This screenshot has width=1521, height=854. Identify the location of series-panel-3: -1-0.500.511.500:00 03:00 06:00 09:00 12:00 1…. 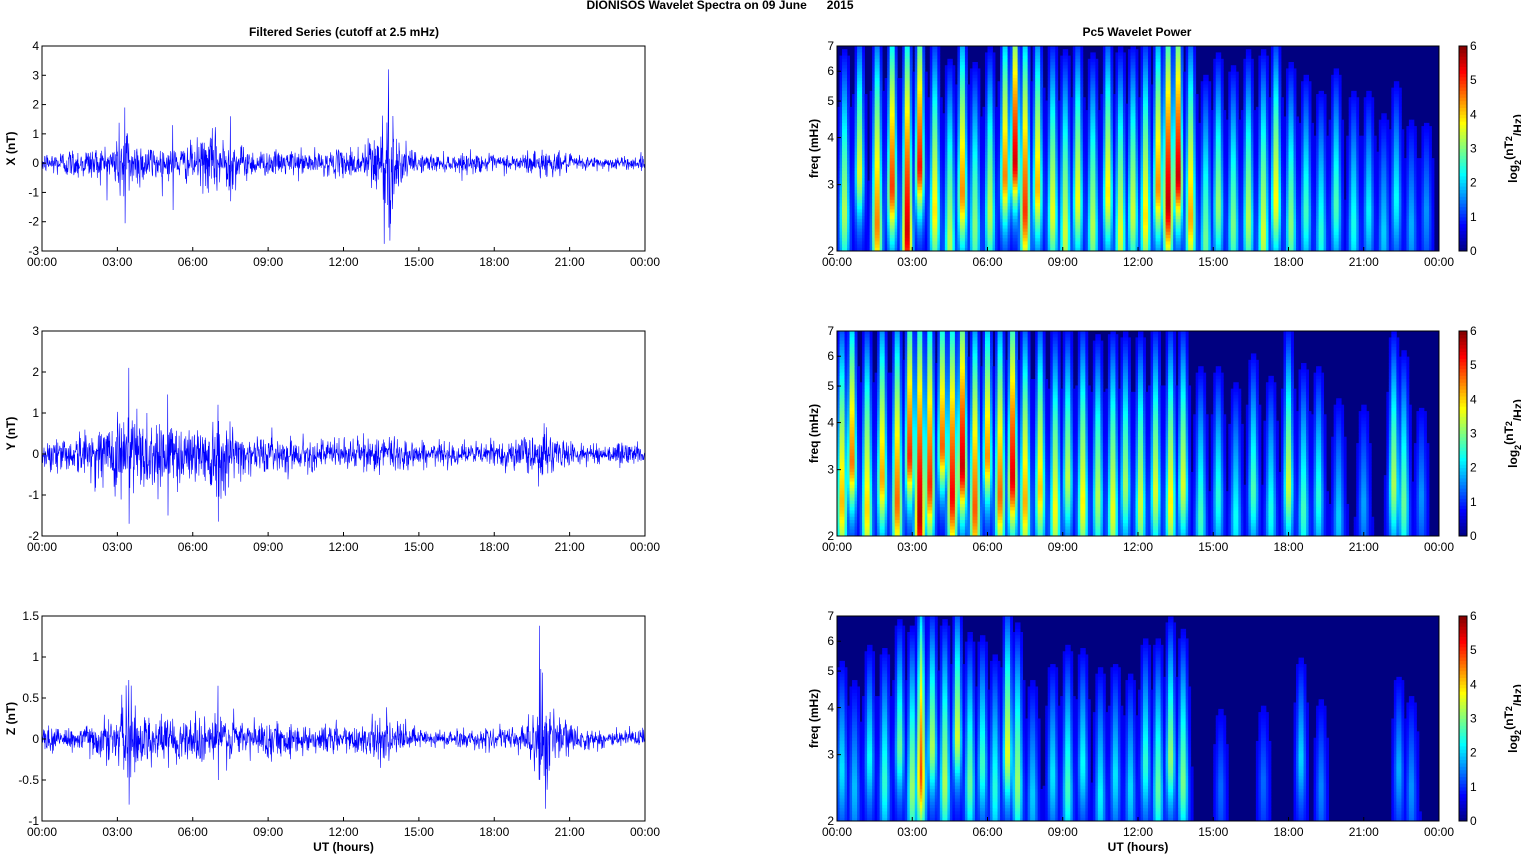
(332, 731).